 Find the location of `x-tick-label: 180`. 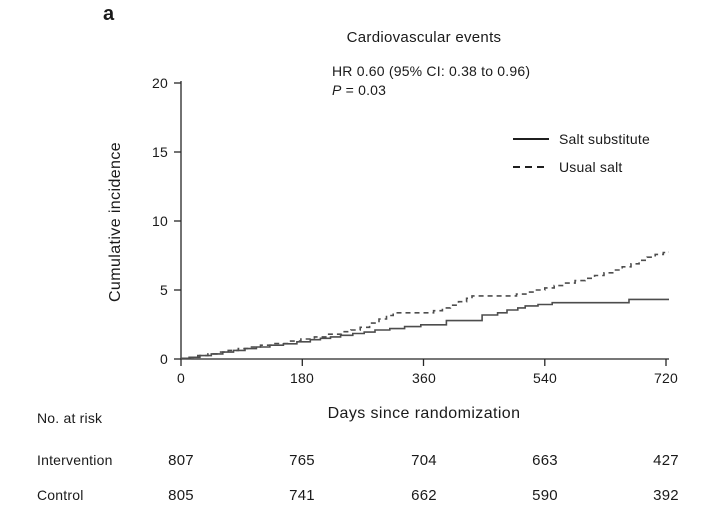

x-tick-label: 180 is located at coordinates (302, 378).